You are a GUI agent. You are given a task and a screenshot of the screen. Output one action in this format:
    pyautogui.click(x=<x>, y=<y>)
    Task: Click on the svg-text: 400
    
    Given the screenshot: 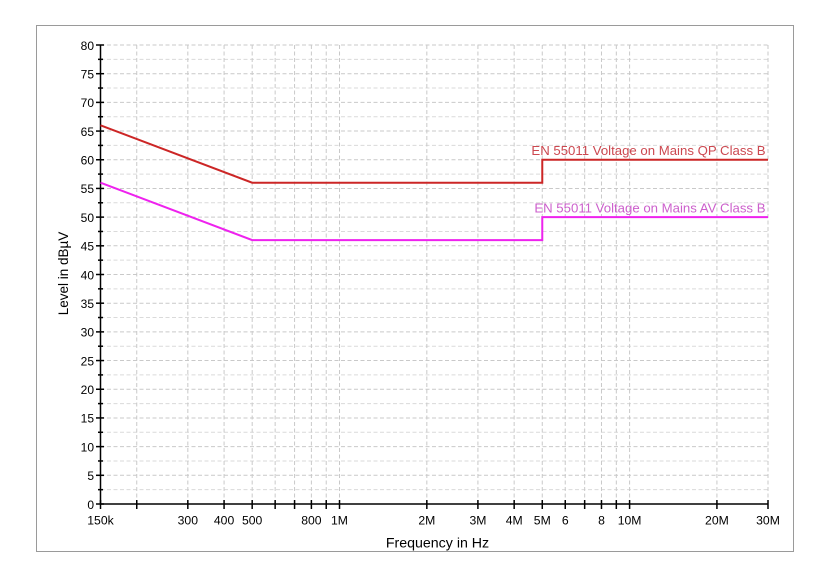 What is the action you would take?
    pyautogui.click(x=224, y=521)
    